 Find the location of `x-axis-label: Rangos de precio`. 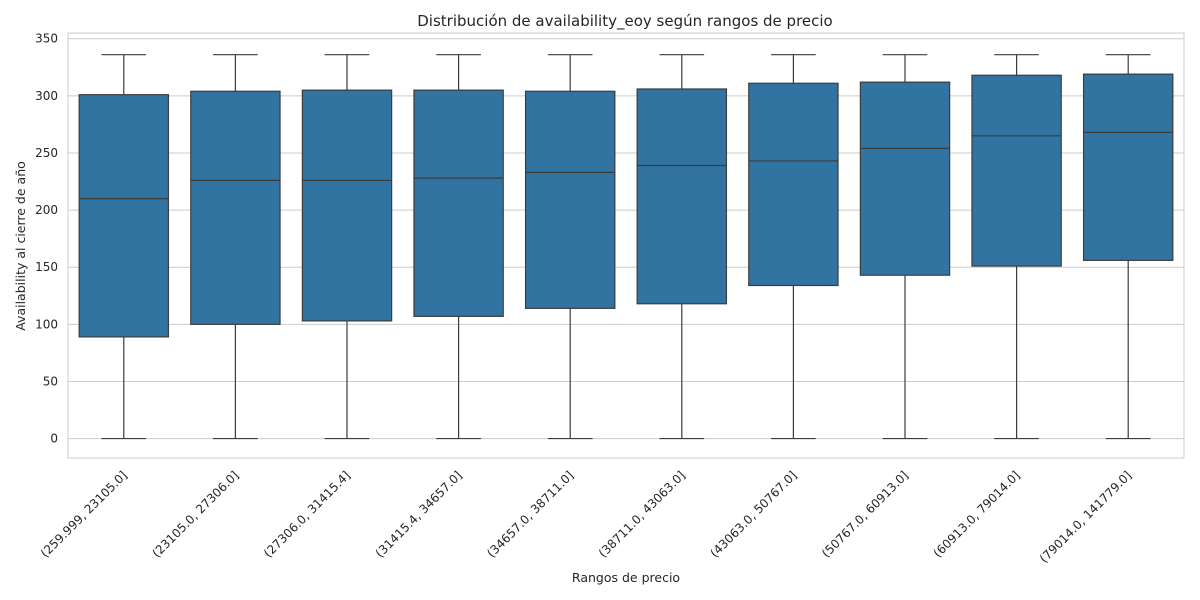

x-axis-label: Rangos de precio is located at coordinates (626, 577).